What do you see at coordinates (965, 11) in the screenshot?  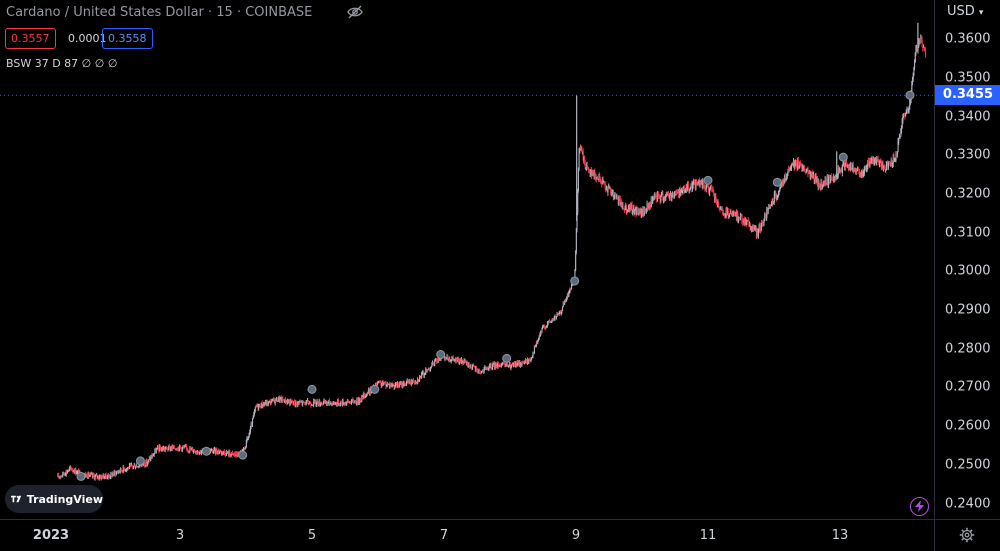 I see `currency-selector: USD ▾` at bounding box center [965, 11].